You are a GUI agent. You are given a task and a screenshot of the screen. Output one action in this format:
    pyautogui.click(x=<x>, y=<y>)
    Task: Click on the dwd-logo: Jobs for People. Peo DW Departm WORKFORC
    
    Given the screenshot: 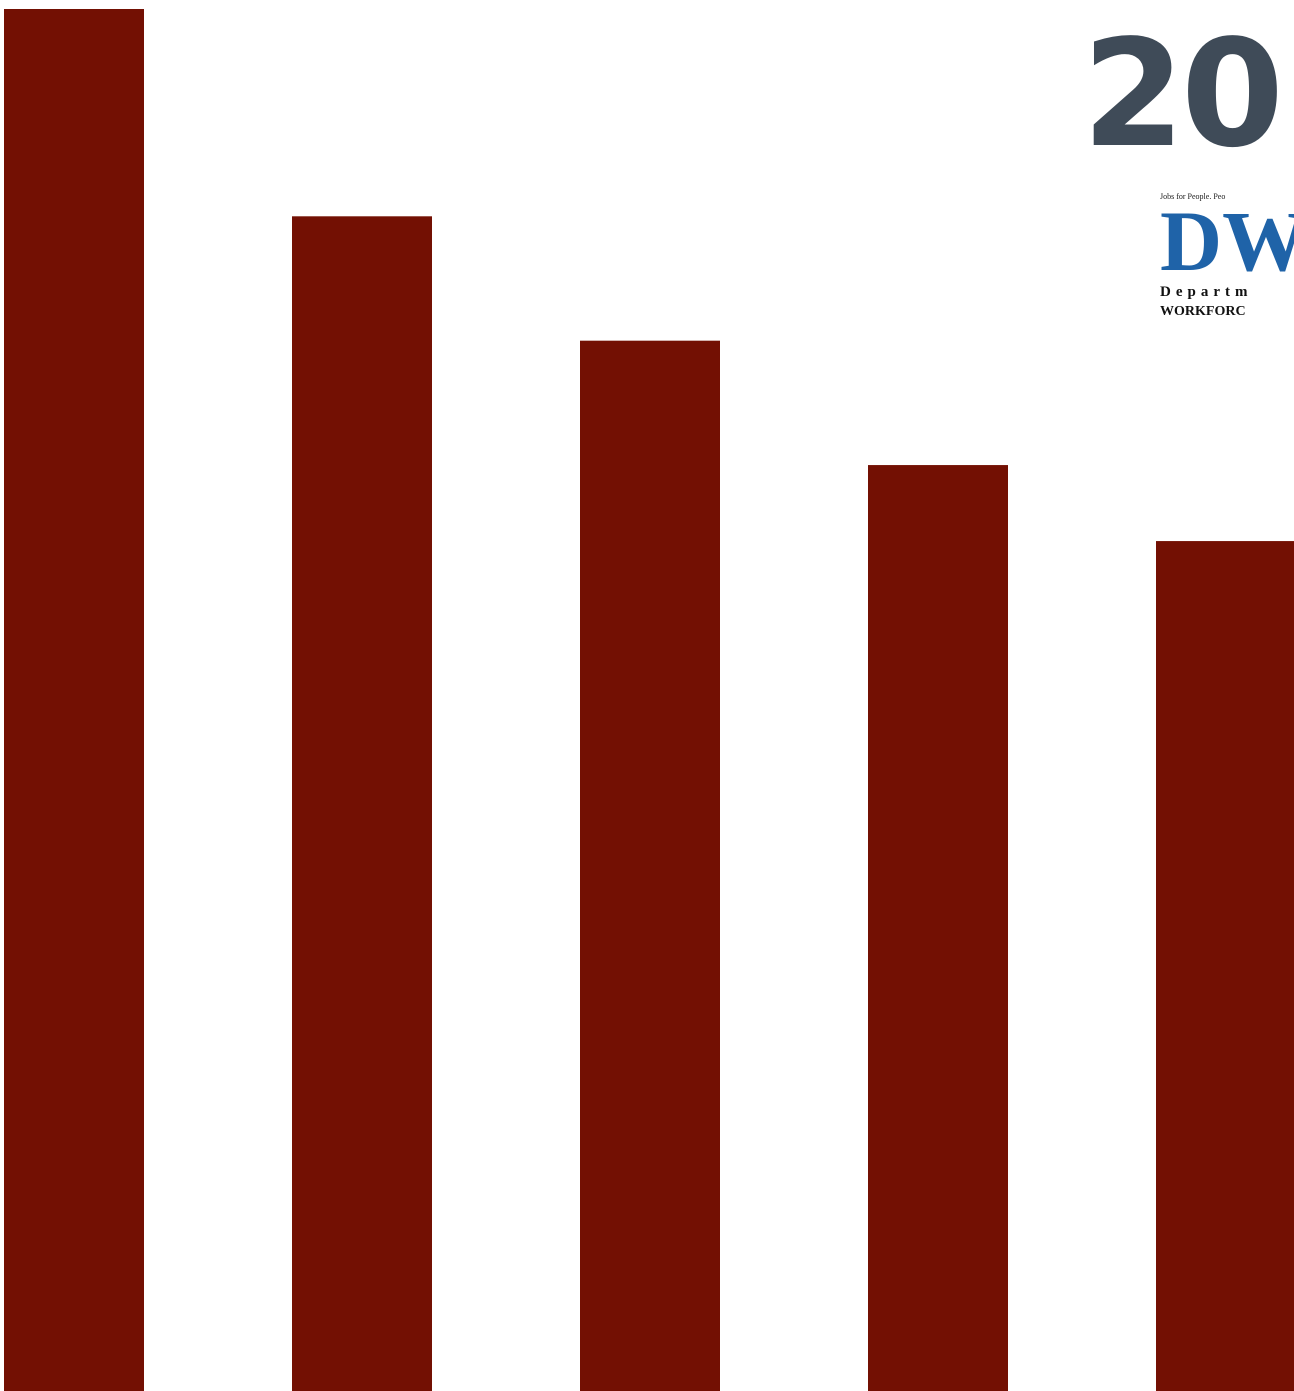 What is the action you would take?
    pyautogui.click(x=1226, y=265)
    